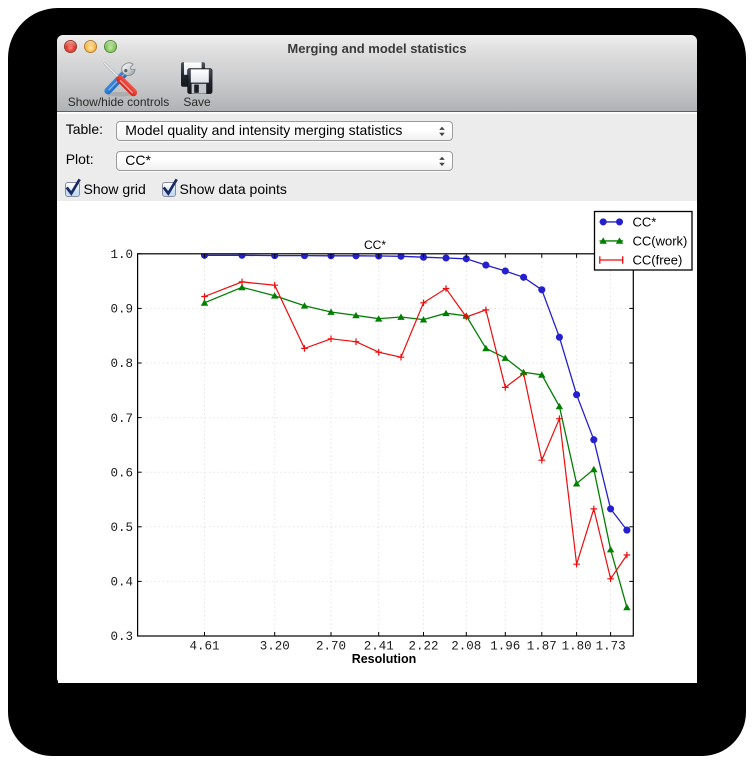 This screenshot has width=754, height=764. What do you see at coordinates (611, 647) in the screenshot?
I see `svg-text: 1.73` at bounding box center [611, 647].